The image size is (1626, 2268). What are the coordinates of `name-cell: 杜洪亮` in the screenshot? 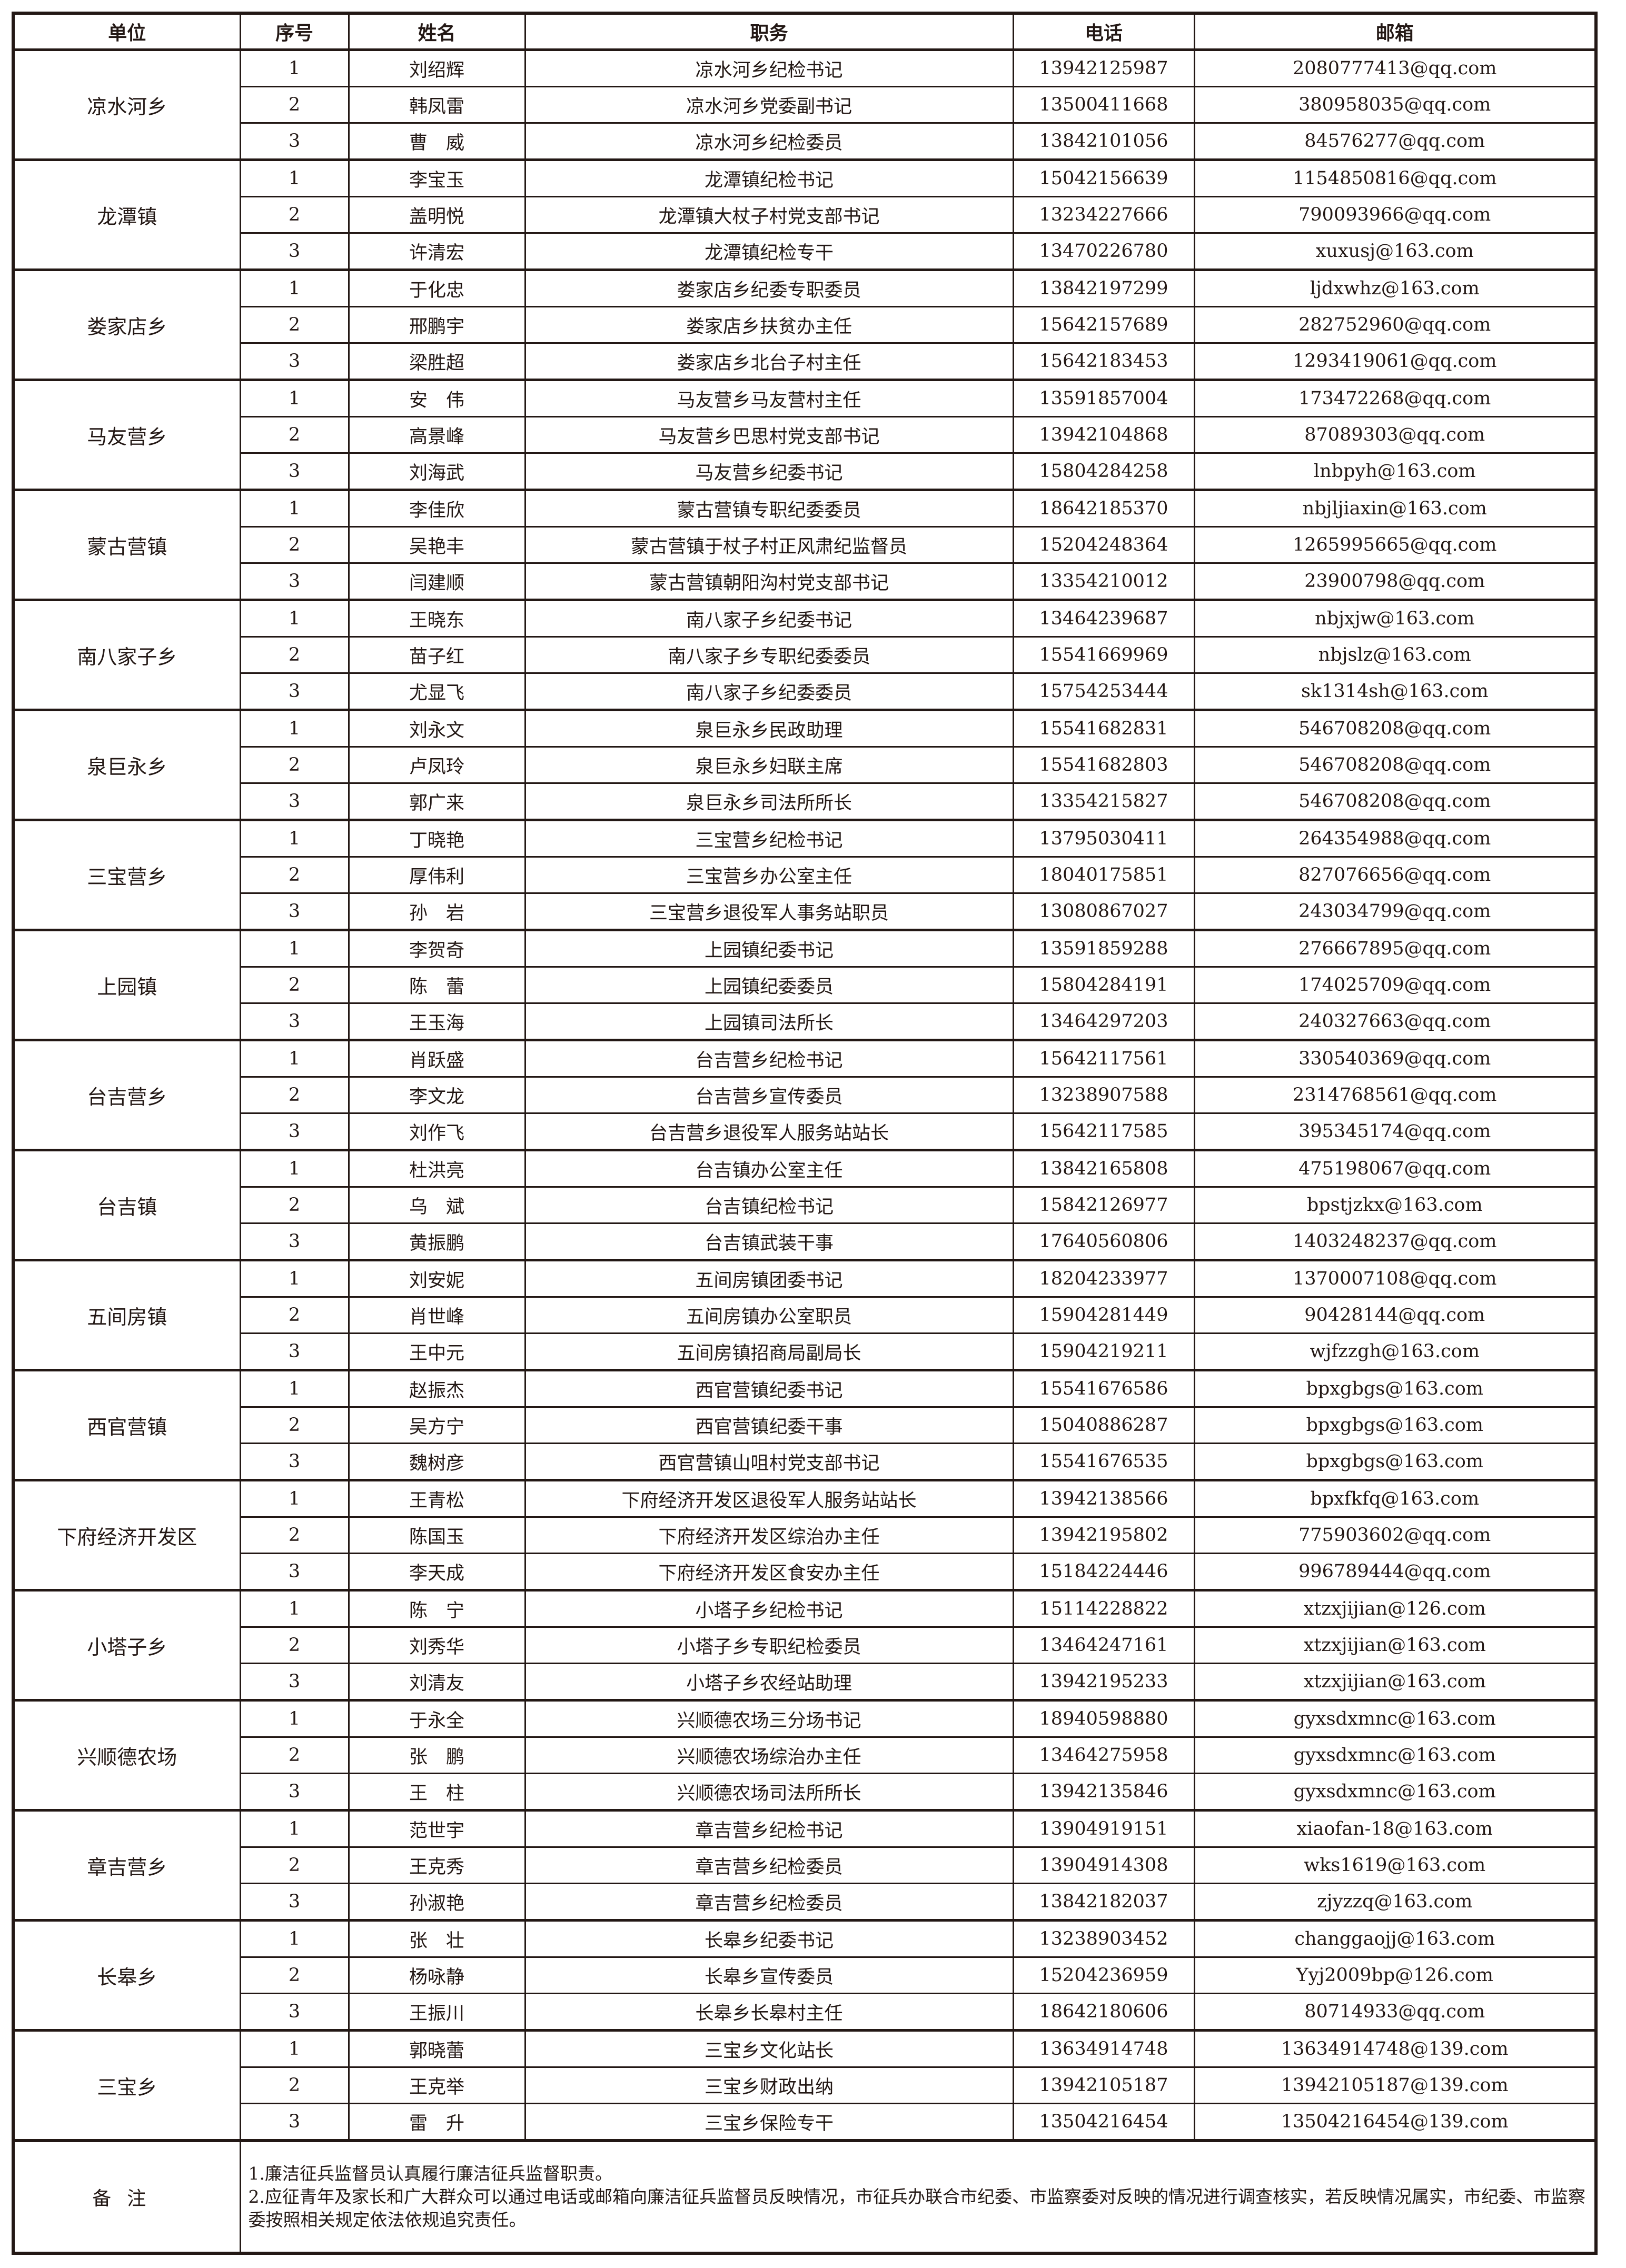 It's located at (437, 1168).